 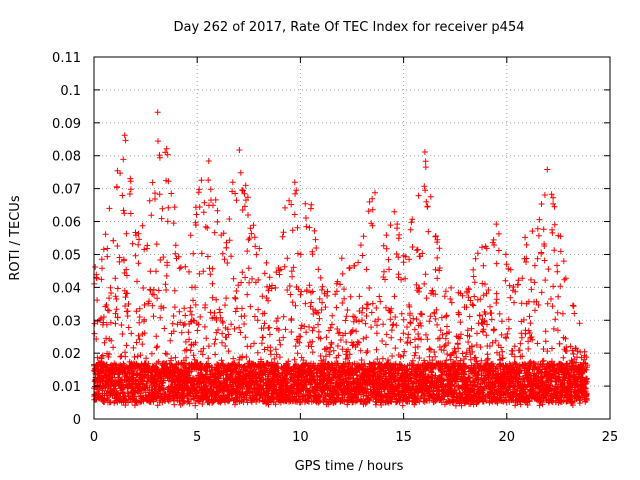 What do you see at coordinates (66, 387) in the screenshot?
I see `y-tick-label: 0.01` at bounding box center [66, 387].